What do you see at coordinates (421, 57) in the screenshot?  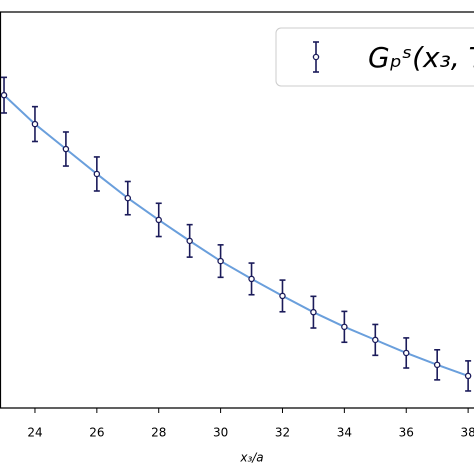 I see `legend-label: Gₚˢ(x₃, T` at bounding box center [421, 57].